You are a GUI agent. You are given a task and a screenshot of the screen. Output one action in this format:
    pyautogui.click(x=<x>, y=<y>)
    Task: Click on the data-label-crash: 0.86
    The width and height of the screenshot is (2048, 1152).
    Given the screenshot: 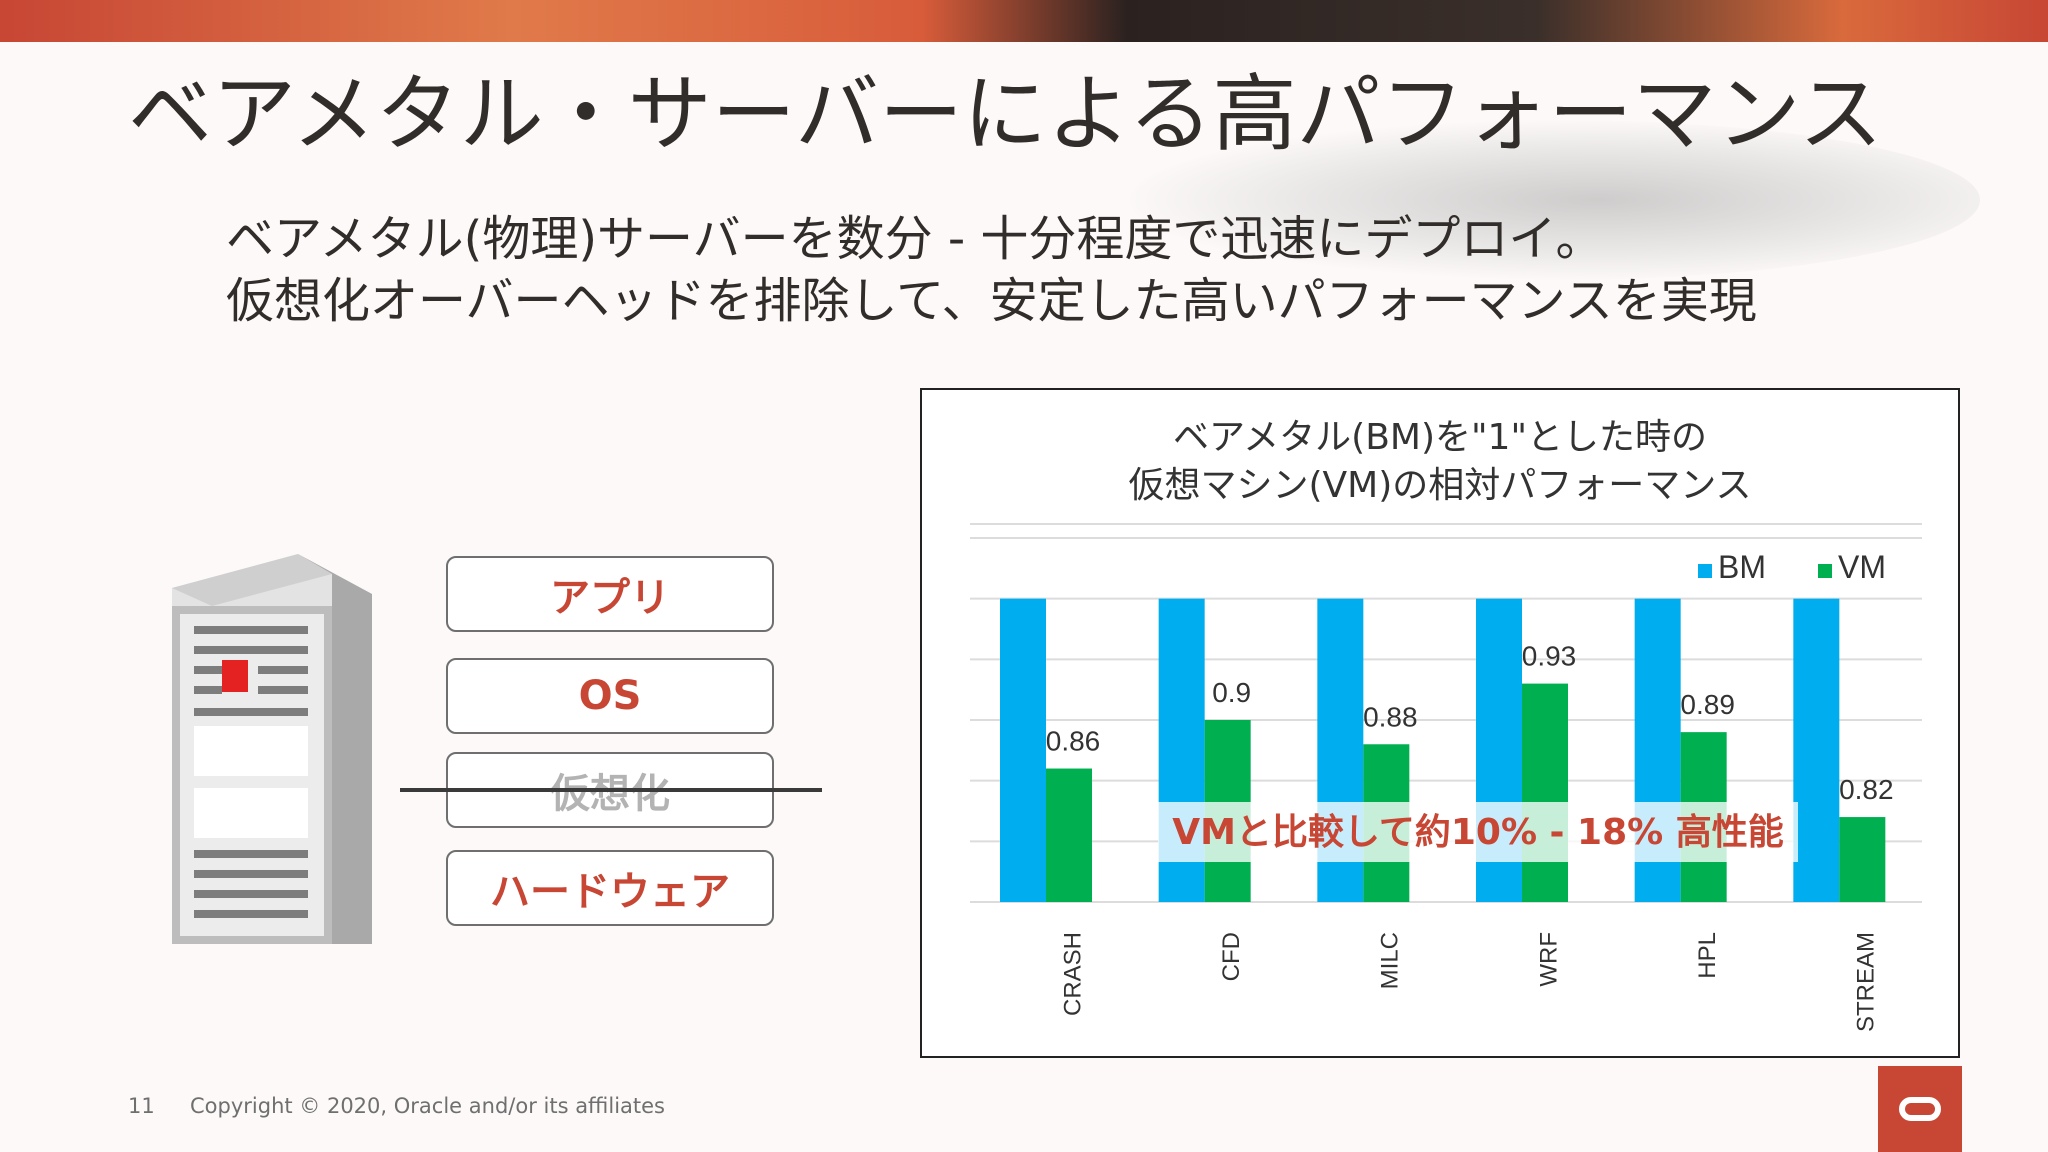 What is the action you would take?
    pyautogui.click(x=1073, y=741)
    